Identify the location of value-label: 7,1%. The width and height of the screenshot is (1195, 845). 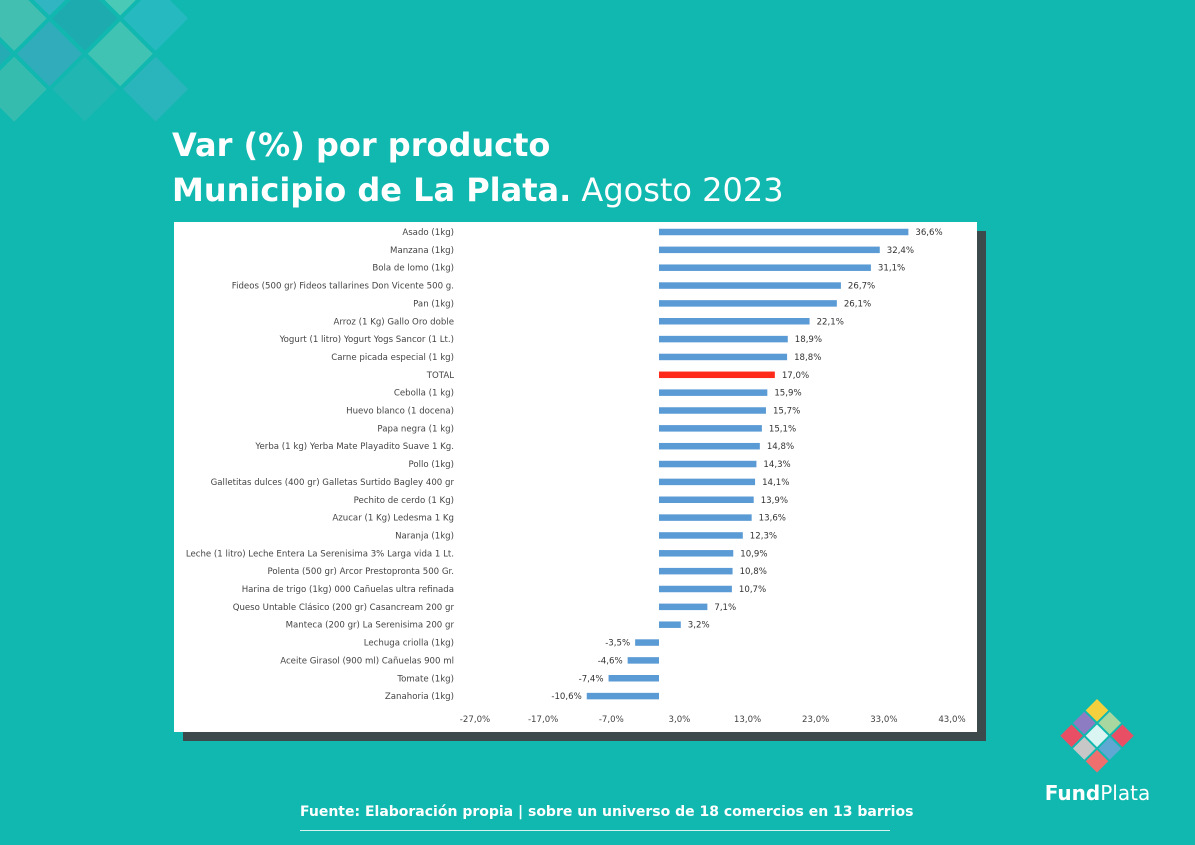
(725, 608).